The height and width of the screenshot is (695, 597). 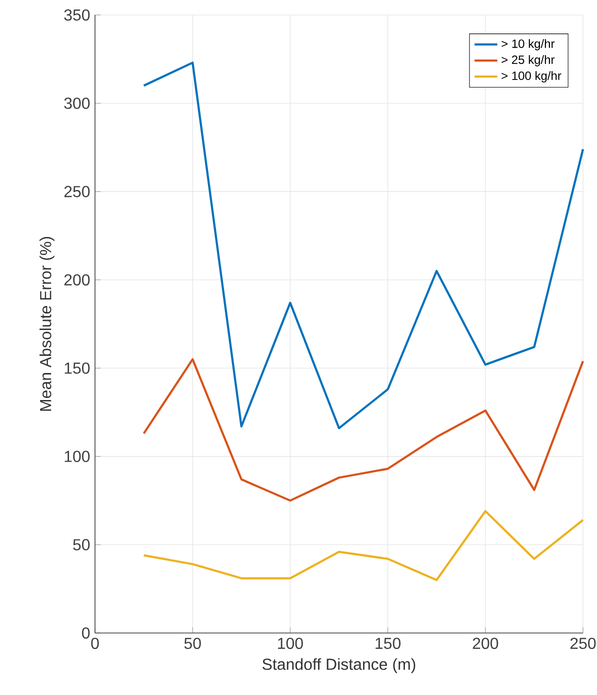 I want to click on legend-label: > 10 kg/hr, so click(x=528, y=44).